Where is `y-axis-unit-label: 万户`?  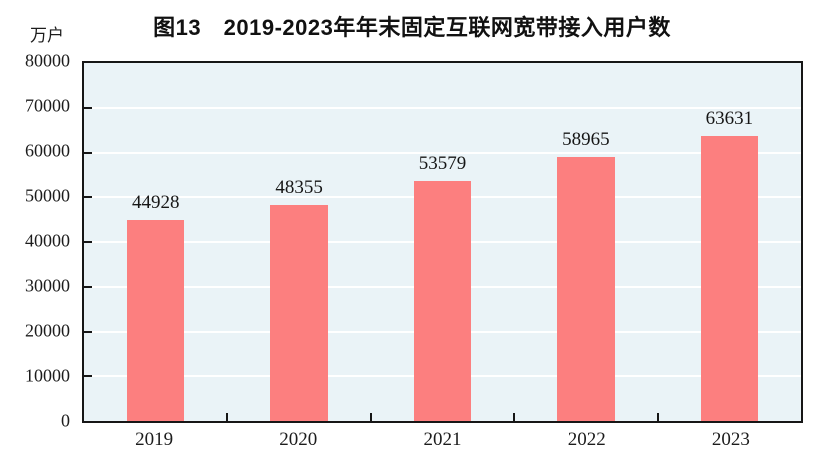
y-axis-unit-label: 万户 is located at coordinates (47, 35).